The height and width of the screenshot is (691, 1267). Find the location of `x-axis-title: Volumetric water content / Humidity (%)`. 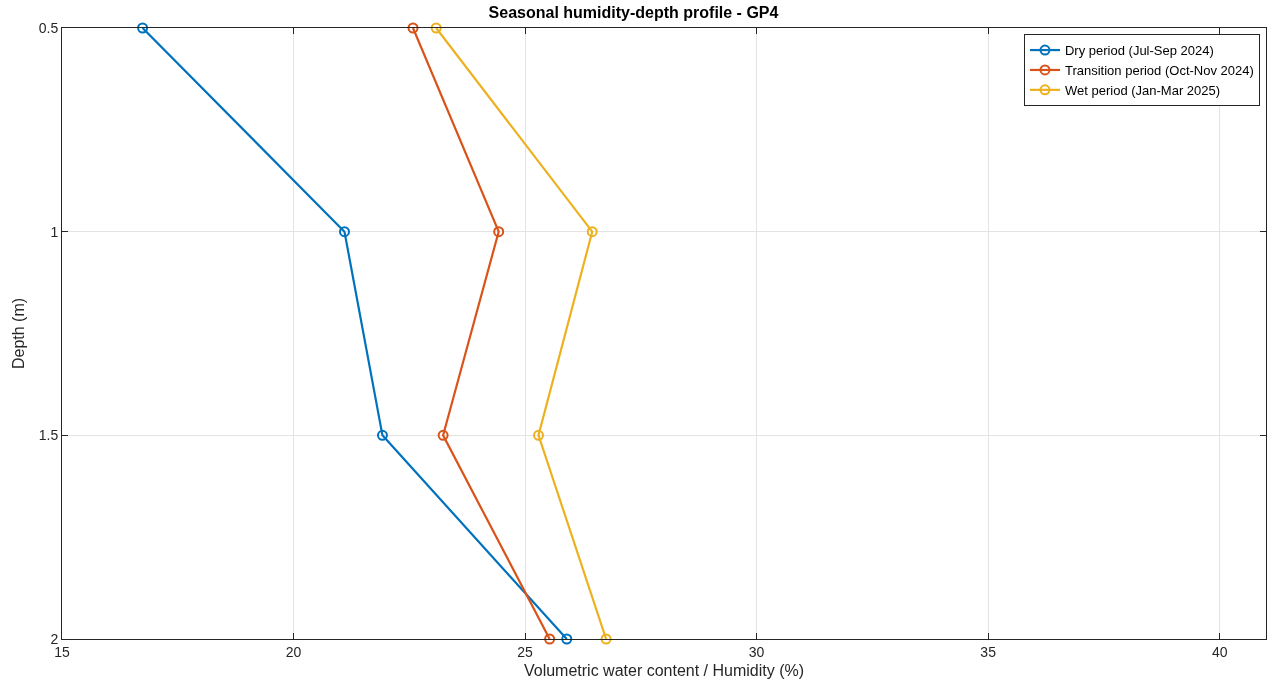

x-axis-title: Volumetric water content / Humidity (%) is located at coordinates (664, 671).